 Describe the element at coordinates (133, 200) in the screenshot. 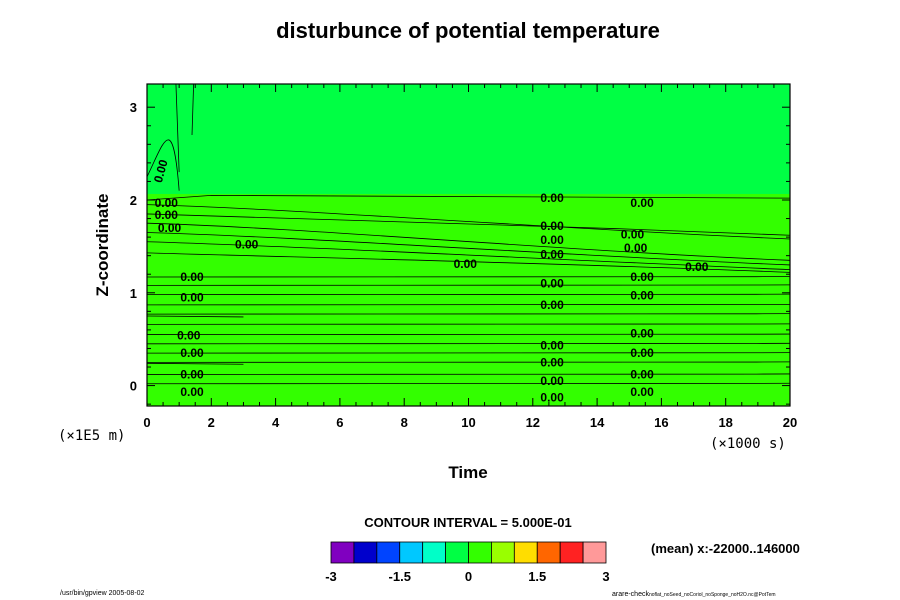

I see `y-tick-label: 2` at that location.